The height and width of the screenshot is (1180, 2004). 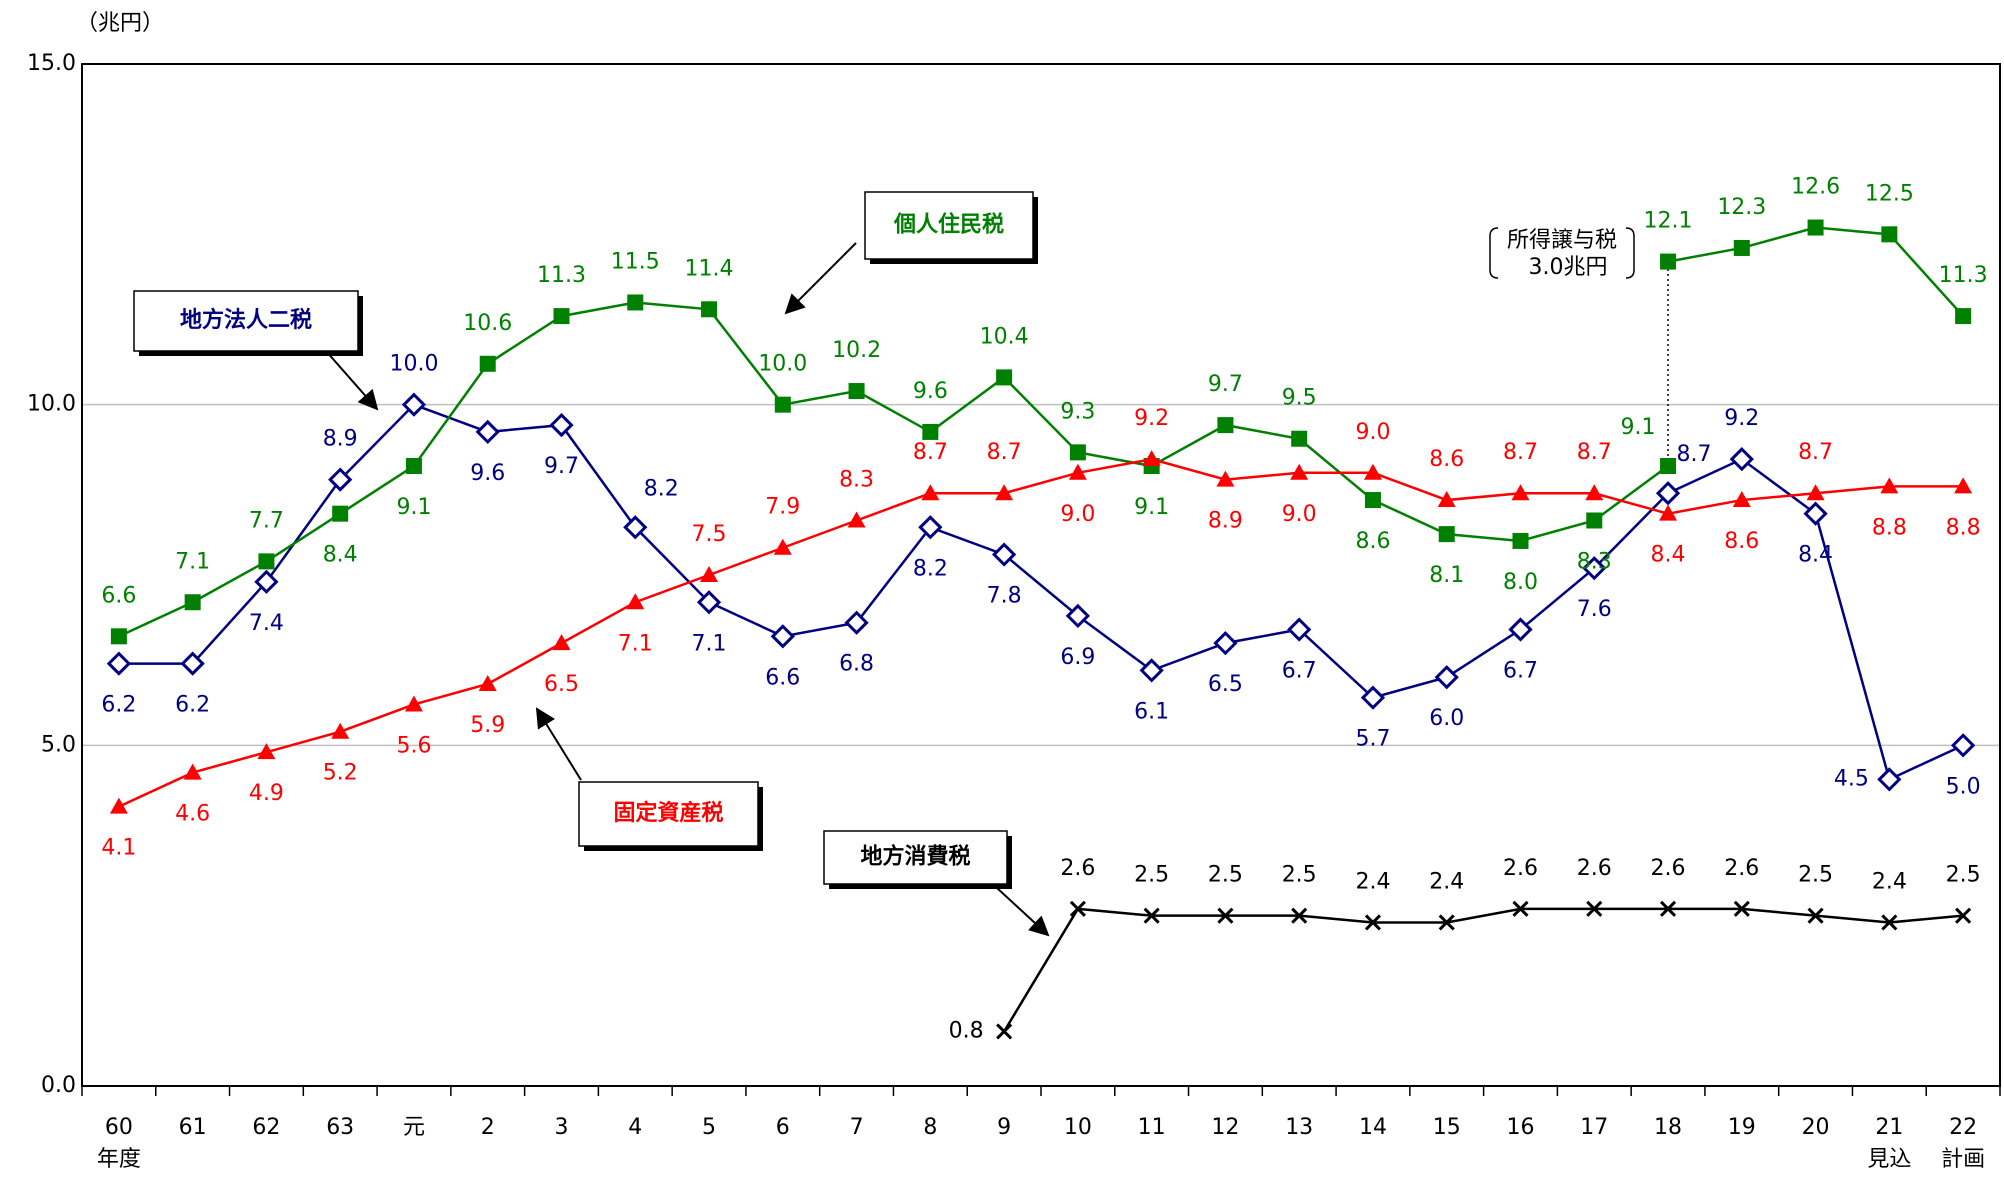 What do you see at coordinates (487, 725) in the screenshot?
I see `data-label: 5.9` at bounding box center [487, 725].